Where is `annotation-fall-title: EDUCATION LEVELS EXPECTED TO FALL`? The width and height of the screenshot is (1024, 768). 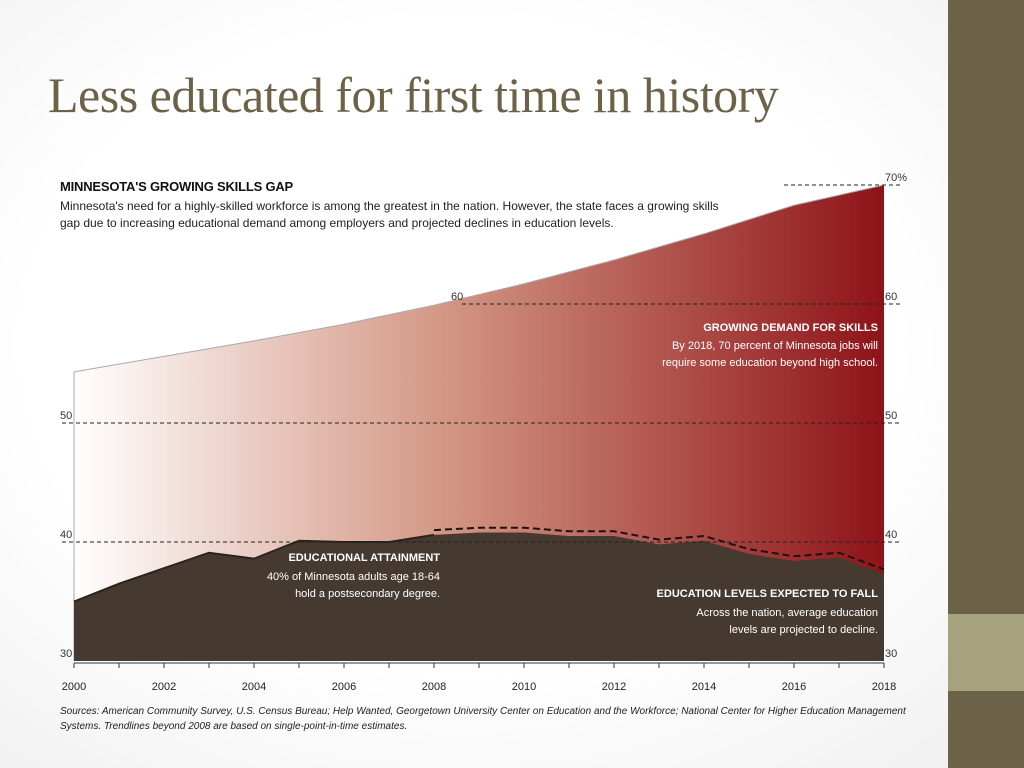 annotation-fall-title: EDUCATION LEVELS EXPECTED TO FALL is located at coordinates (768, 594).